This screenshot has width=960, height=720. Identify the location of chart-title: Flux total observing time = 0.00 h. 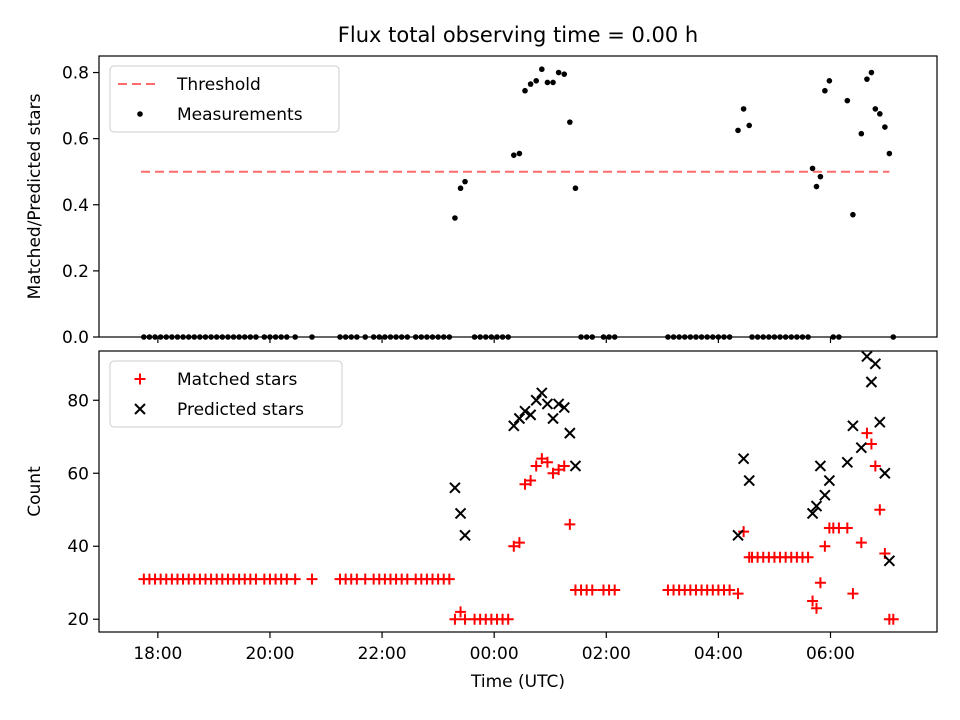
(518, 35).